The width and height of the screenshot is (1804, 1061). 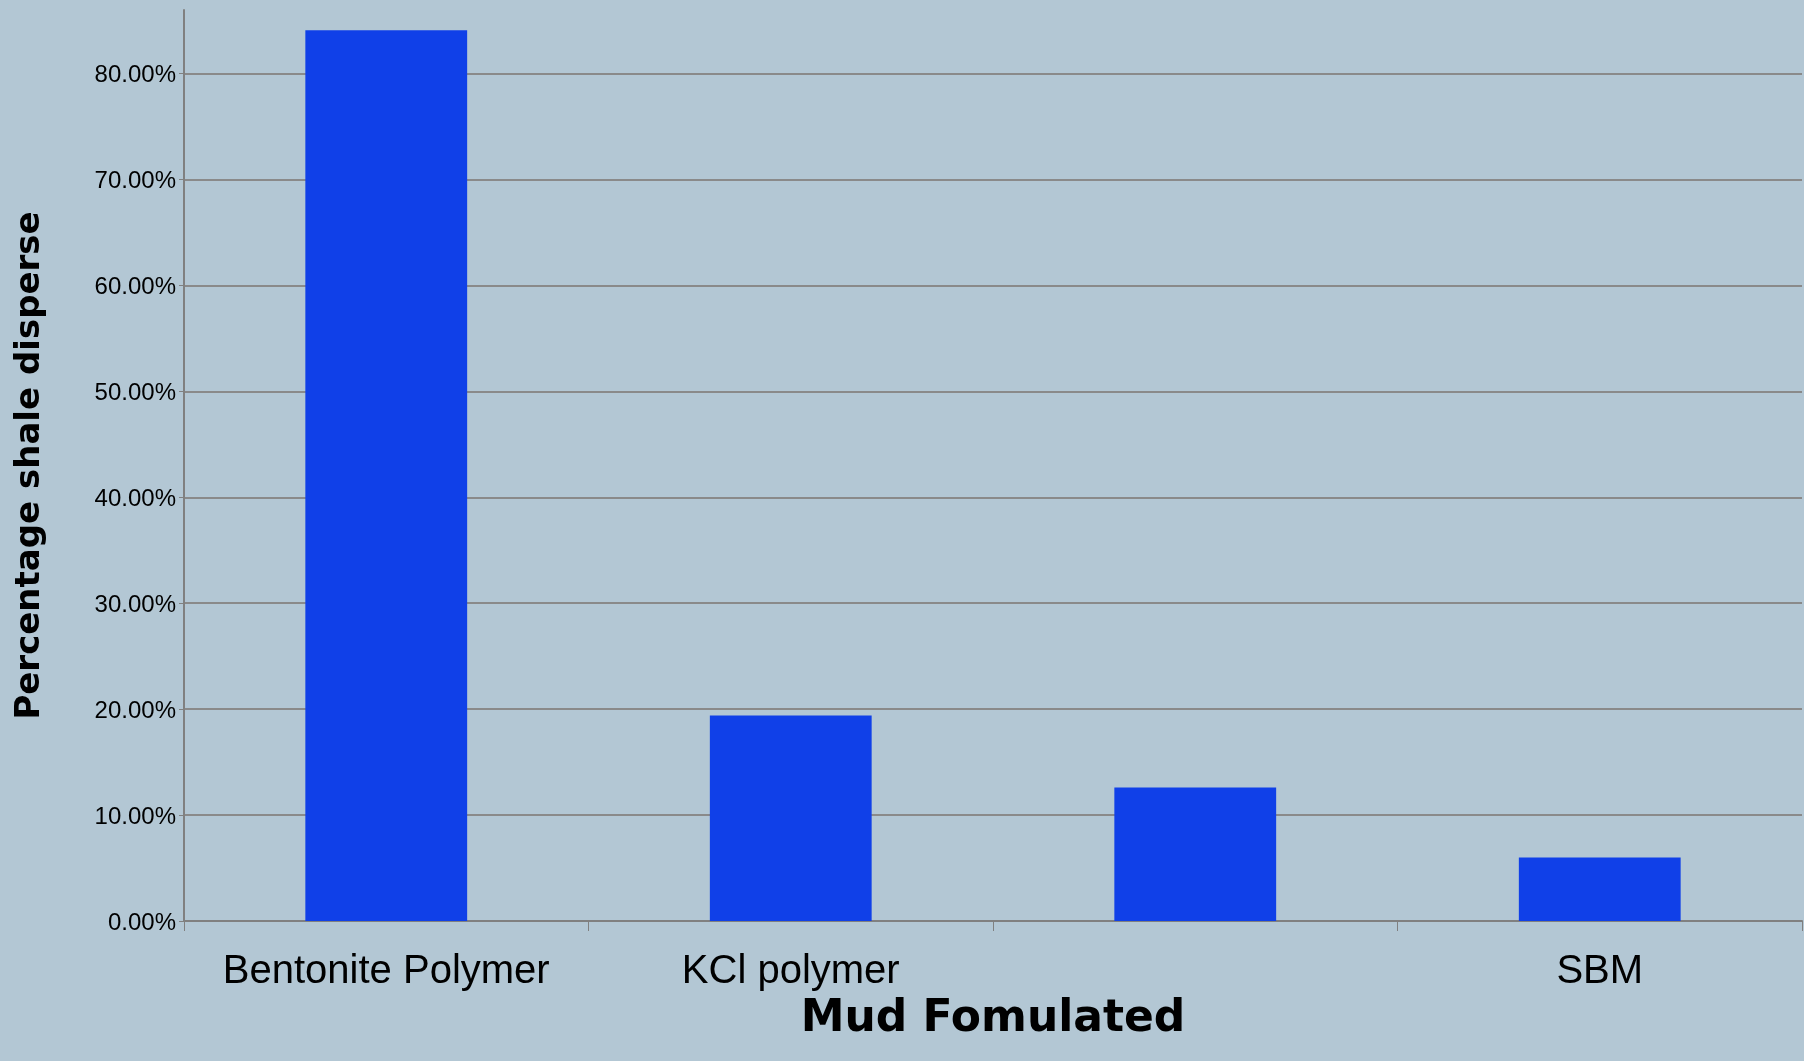 What do you see at coordinates (993, 1016) in the screenshot?
I see `x-axis-title: Mud Fomulated` at bounding box center [993, 1016].